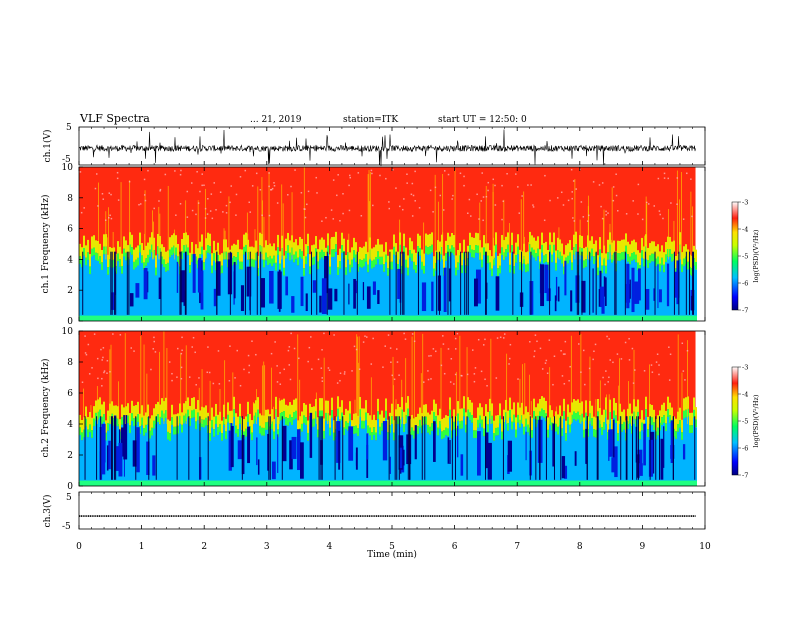 This screenshot has height=617, width=792. Describe the element at coordinates (70, 322) in the screenshot. I see `spec1-ytick: 0` at that location.